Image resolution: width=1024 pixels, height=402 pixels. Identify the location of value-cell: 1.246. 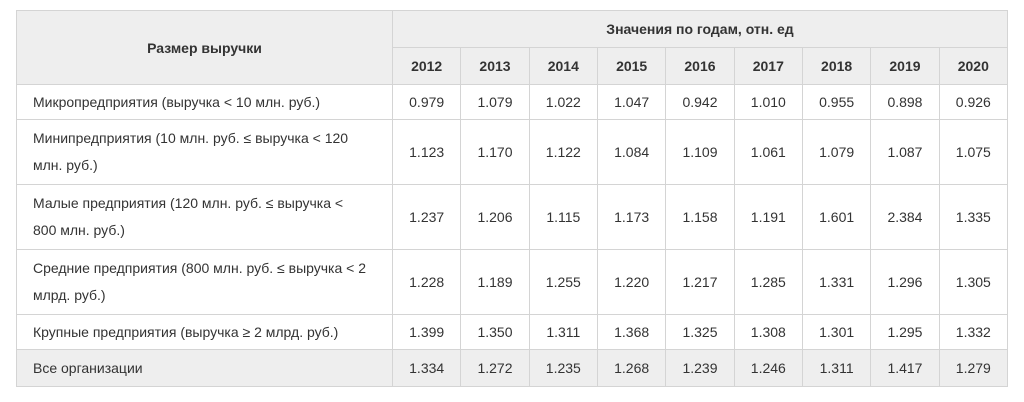
(768, 368).